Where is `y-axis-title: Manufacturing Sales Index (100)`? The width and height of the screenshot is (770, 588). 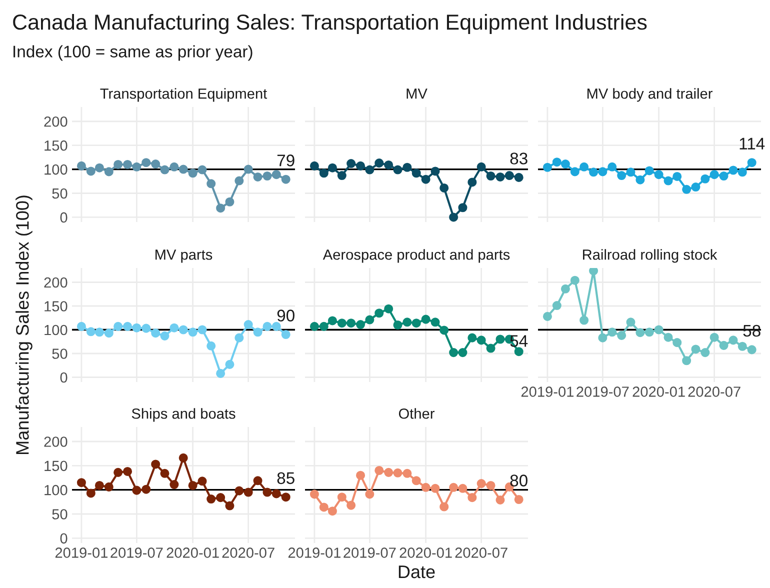 y-axis-title: Manufacturing Sales Index (100) is located at coordinates (24, 325).